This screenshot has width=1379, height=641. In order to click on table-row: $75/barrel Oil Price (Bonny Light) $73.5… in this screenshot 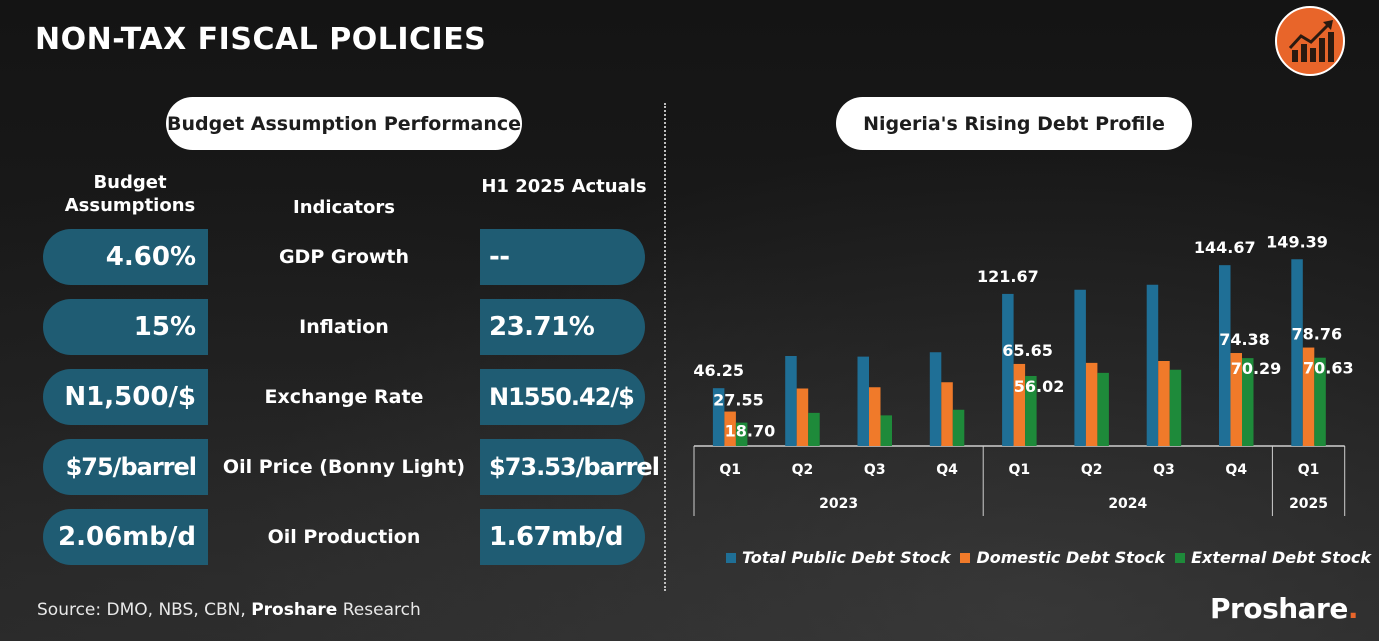, I will do `click(351, 467)`.